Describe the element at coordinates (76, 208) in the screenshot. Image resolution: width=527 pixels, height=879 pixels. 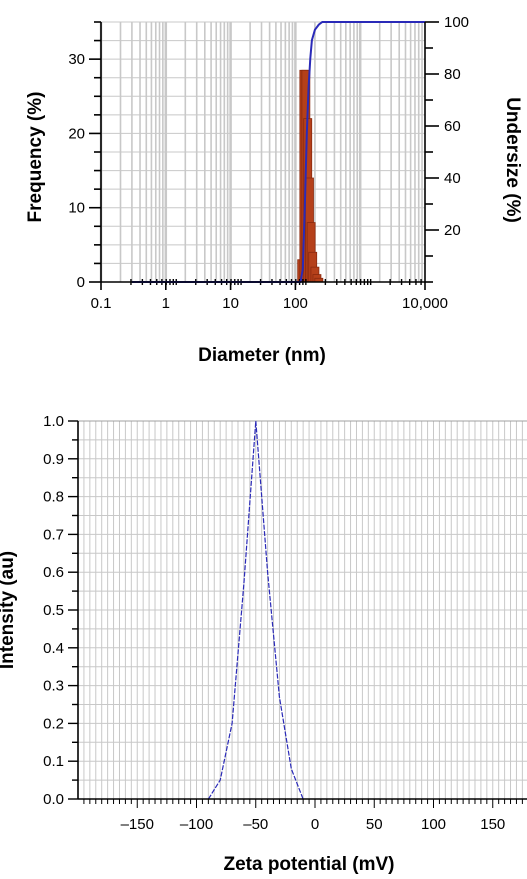
I see `chart1-y-tick-label: 10` at that location.